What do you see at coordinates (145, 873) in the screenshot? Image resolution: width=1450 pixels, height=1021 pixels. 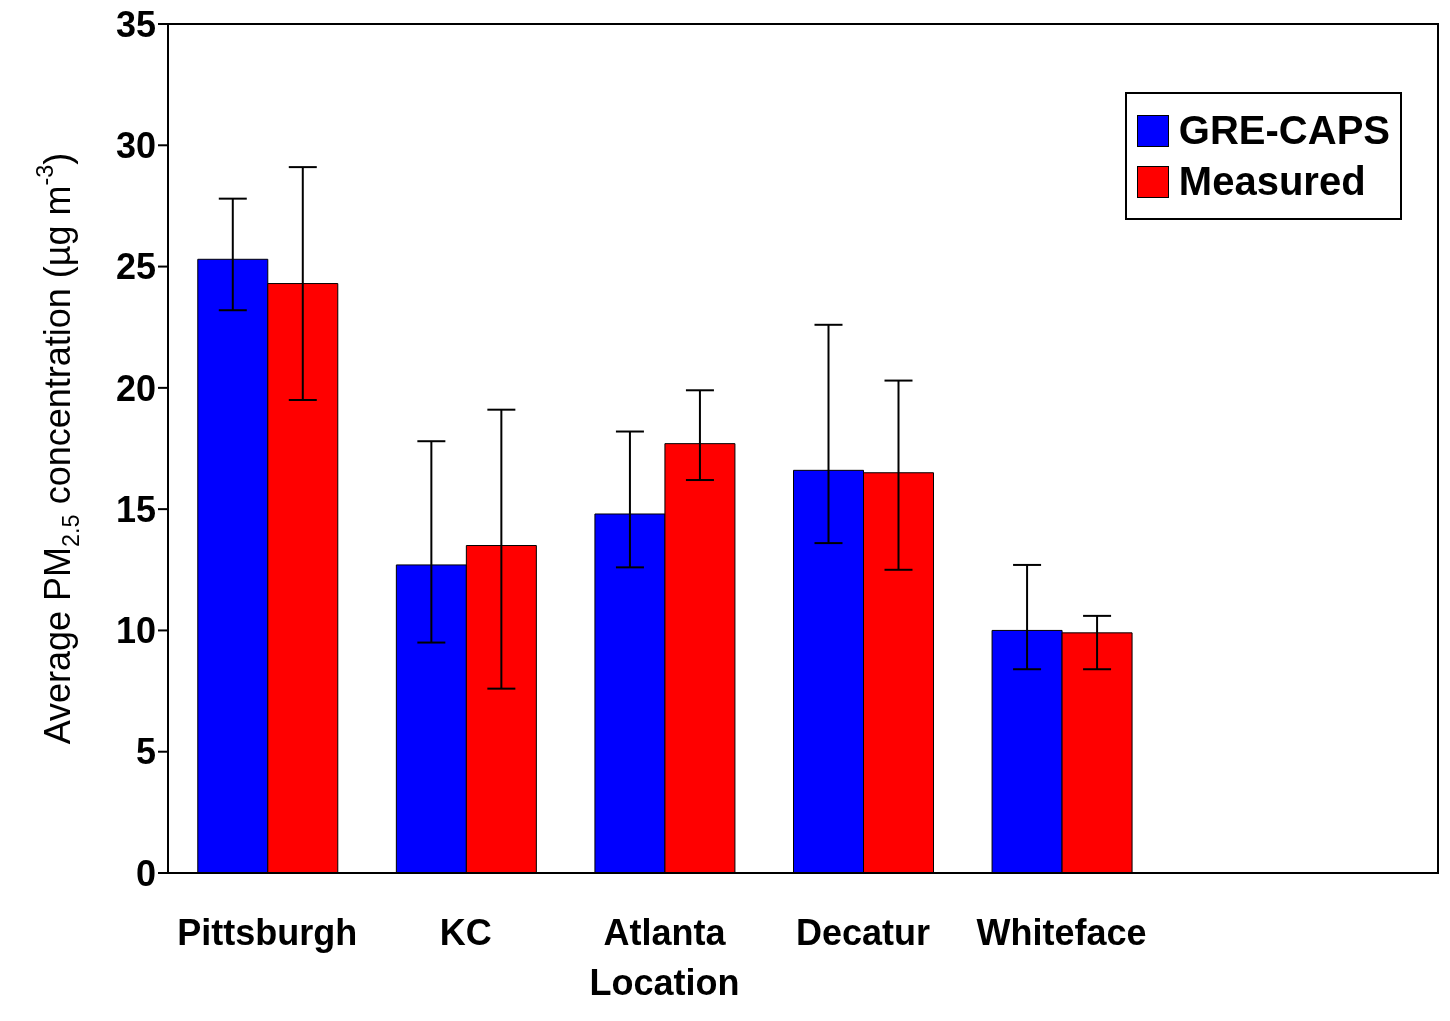 I see `y-tick-label: 0` at bounding box center [145, 873].